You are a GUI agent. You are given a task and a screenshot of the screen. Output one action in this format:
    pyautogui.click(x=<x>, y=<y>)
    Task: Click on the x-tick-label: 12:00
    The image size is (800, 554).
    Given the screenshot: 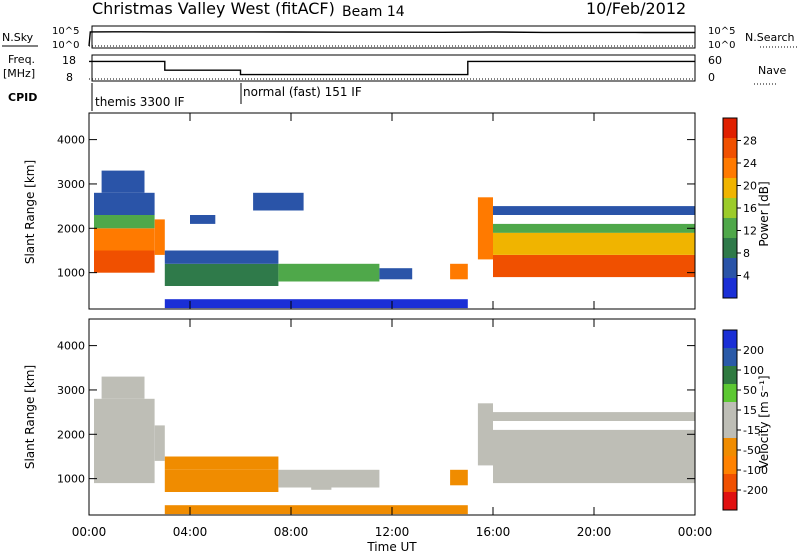 What is the action you would take?
    pyautogui.click(x=392, y=532)
    